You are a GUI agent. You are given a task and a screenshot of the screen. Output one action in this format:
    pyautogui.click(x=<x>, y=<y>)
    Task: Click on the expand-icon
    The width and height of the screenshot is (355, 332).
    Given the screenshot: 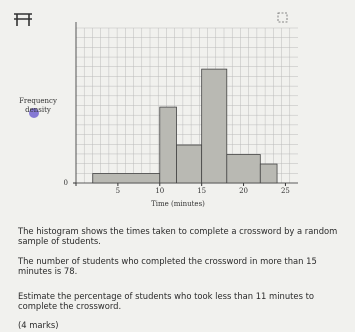 What is the action you would take?
    pyautogui.click(x=282, y=17)
    